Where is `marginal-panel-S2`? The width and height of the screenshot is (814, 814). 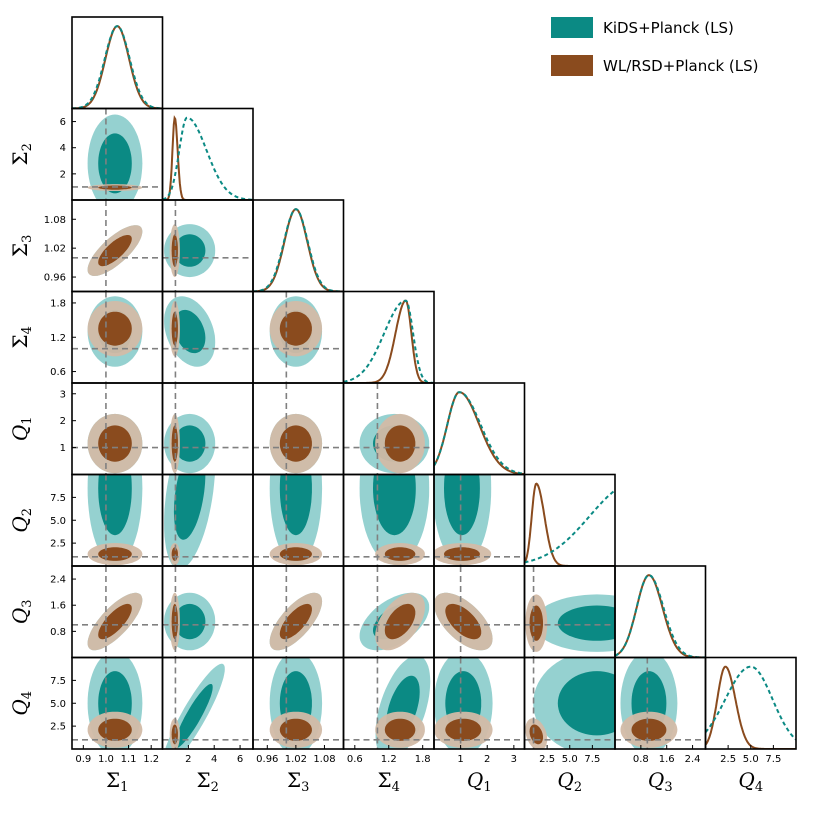 marginal-panel-S2 is located at coordinates (207, 157).